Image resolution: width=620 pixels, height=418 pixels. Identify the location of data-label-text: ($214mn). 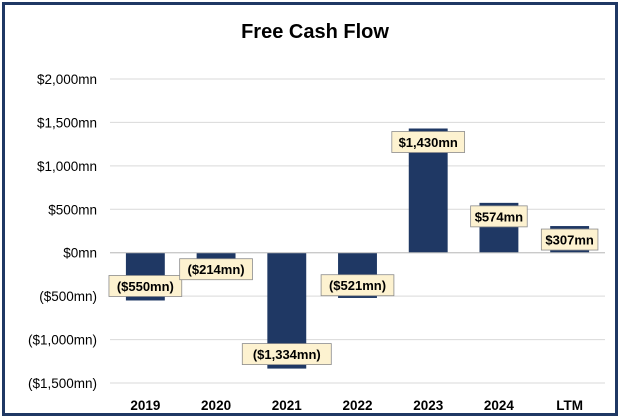
(216, 269).